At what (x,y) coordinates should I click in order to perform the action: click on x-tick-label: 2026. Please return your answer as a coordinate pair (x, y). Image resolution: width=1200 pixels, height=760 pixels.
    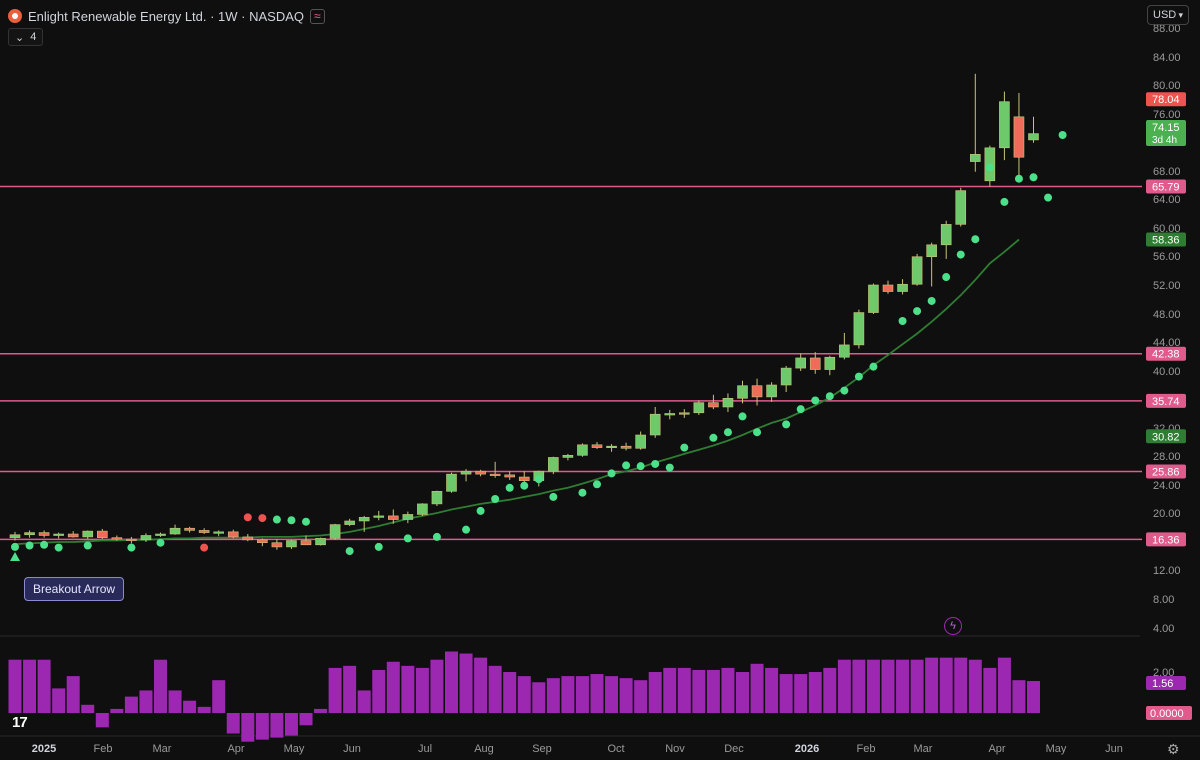
    Looking at the image, I should click on (807, 749).